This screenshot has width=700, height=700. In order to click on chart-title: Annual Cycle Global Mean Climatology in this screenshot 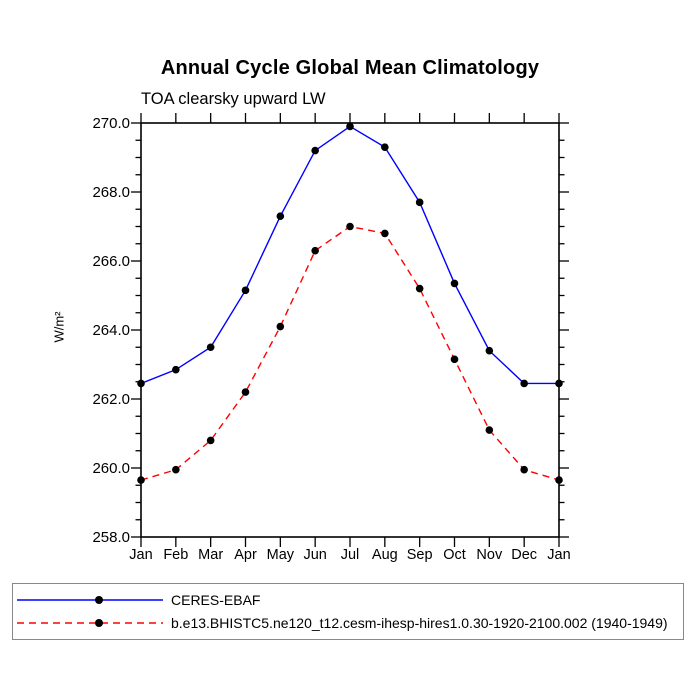, I will do `click(350, 68)`.